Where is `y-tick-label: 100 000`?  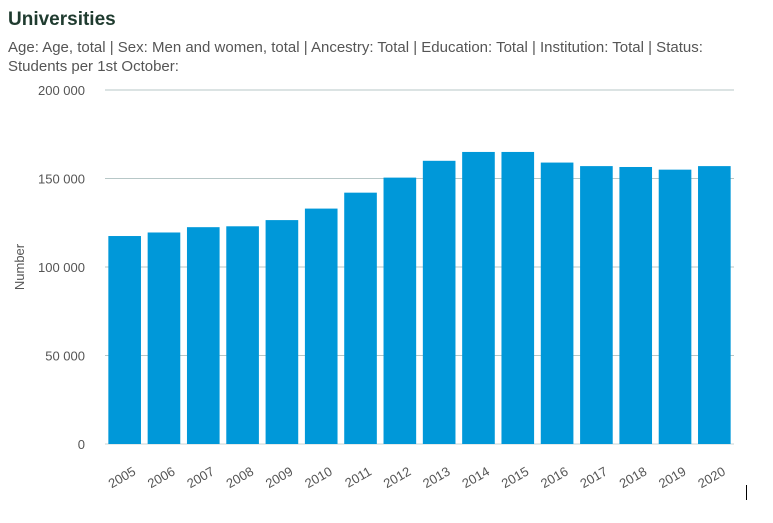 y-tick-label: 100 000 is located at coordinates (61, 267).